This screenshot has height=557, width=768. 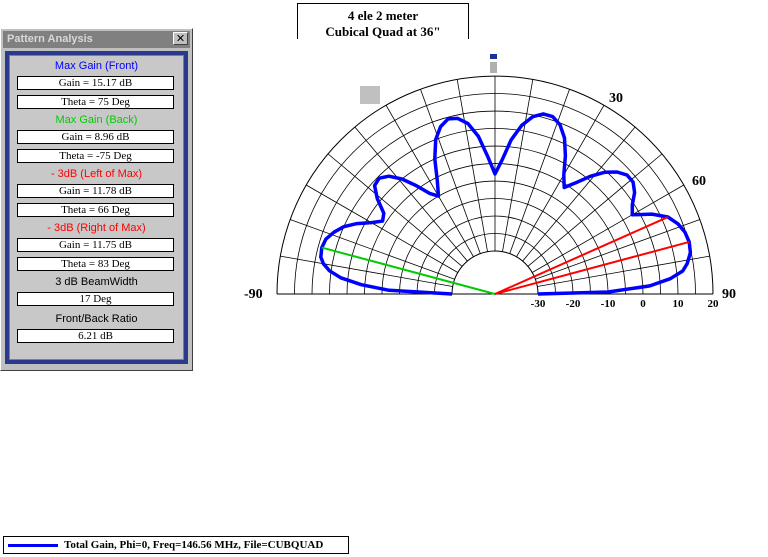 What do you see at coordinates (96, 66) in the screenshot?
I see `section-heading: Max Gain (Front)` at bounding box center [96, 66].